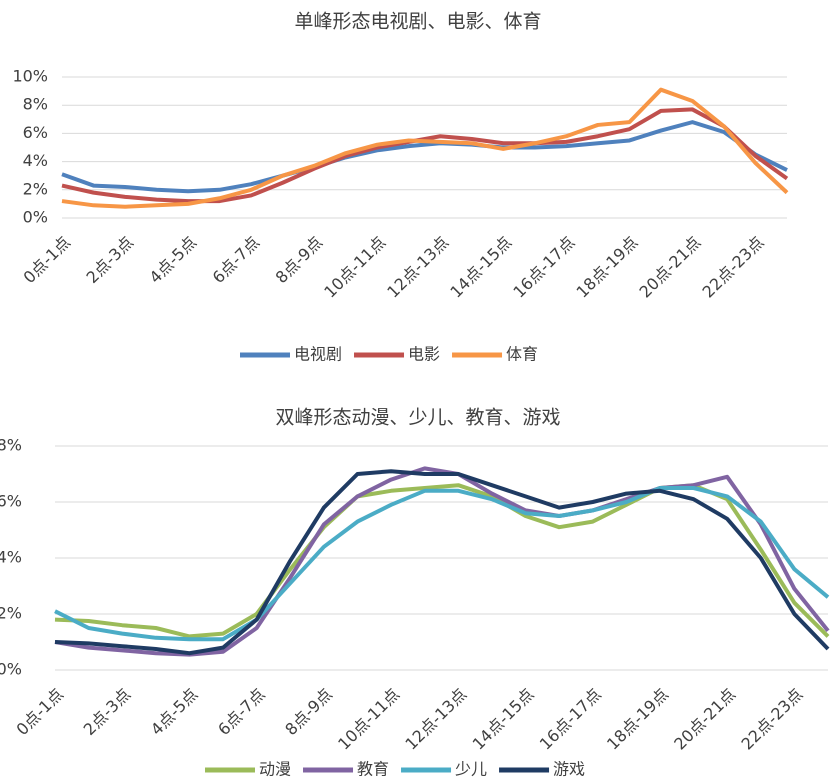 The width and height of the screenshot is (835, 777). I want to click on legend-label: 少儿, so click(471, 768).